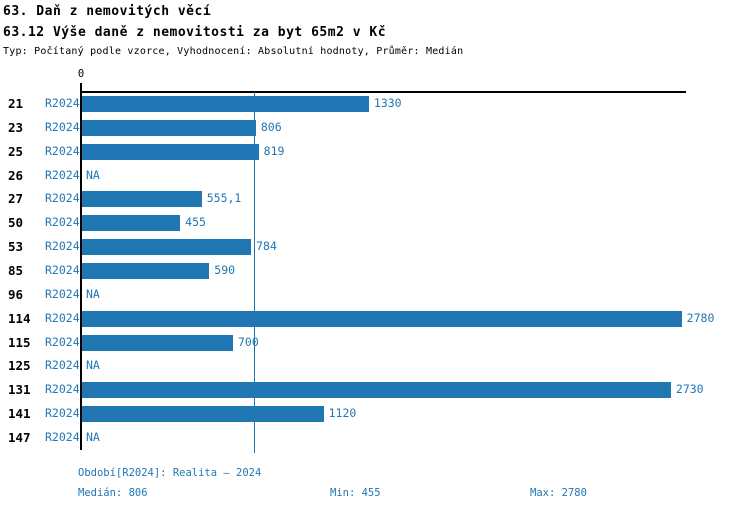 The width and height of the screenshot is (750, 512). I want to click on chart-row: 114 R2024 2780, so click(375, 319).